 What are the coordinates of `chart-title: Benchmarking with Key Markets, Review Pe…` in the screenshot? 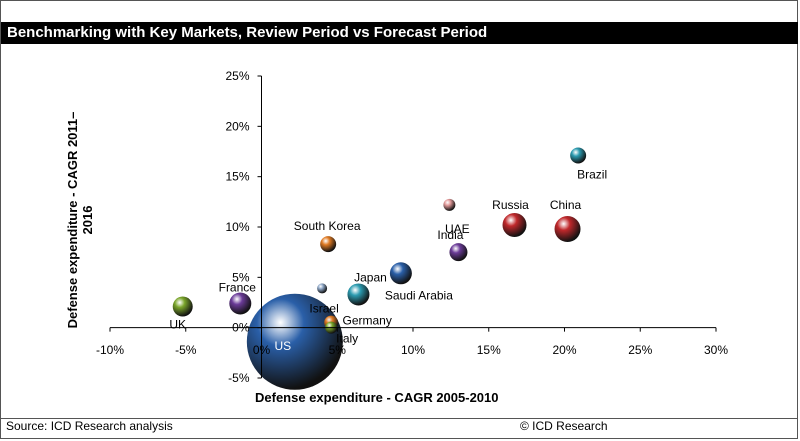 It's located at (399, 33).